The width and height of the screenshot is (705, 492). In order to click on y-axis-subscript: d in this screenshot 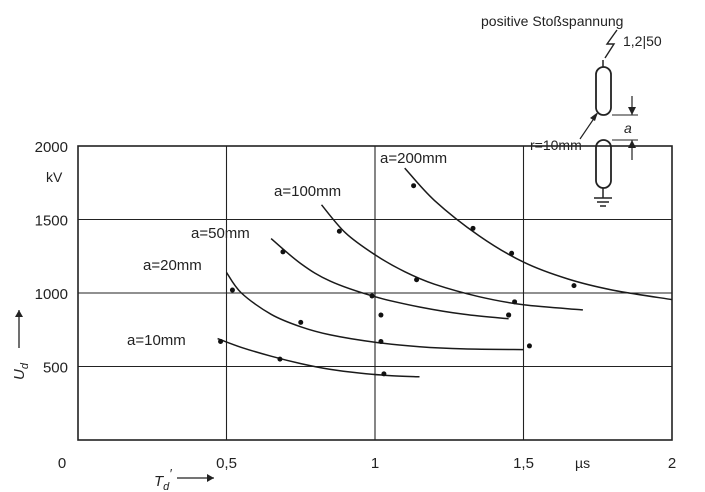, I will do `click(25, 365)`.